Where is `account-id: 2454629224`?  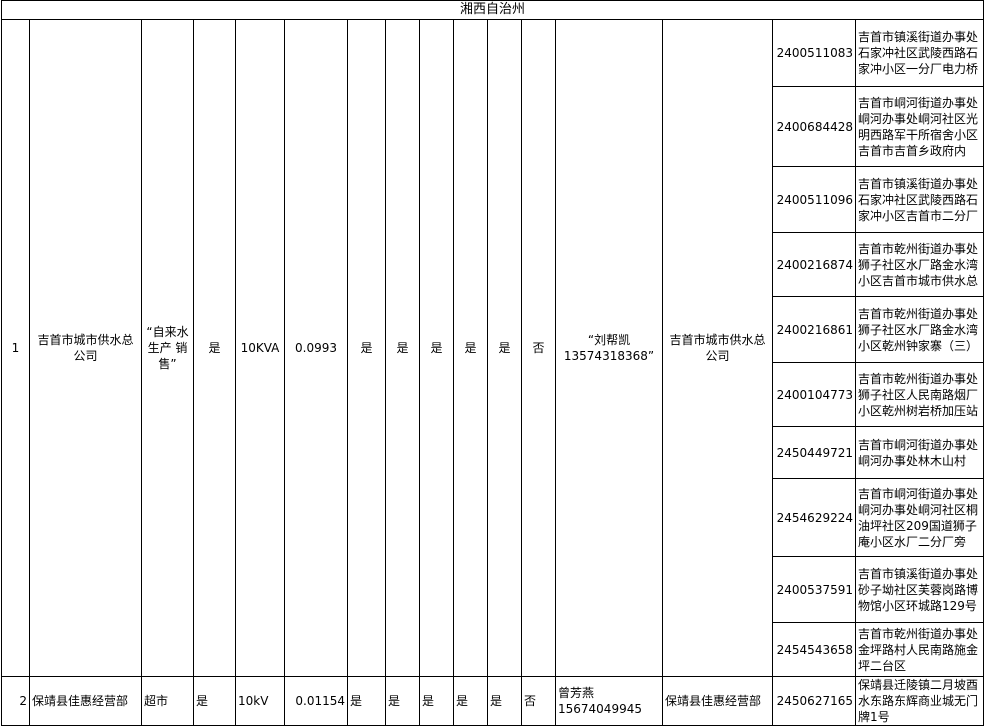 account-id: 2454629224 is located at coordinates (814, 517).